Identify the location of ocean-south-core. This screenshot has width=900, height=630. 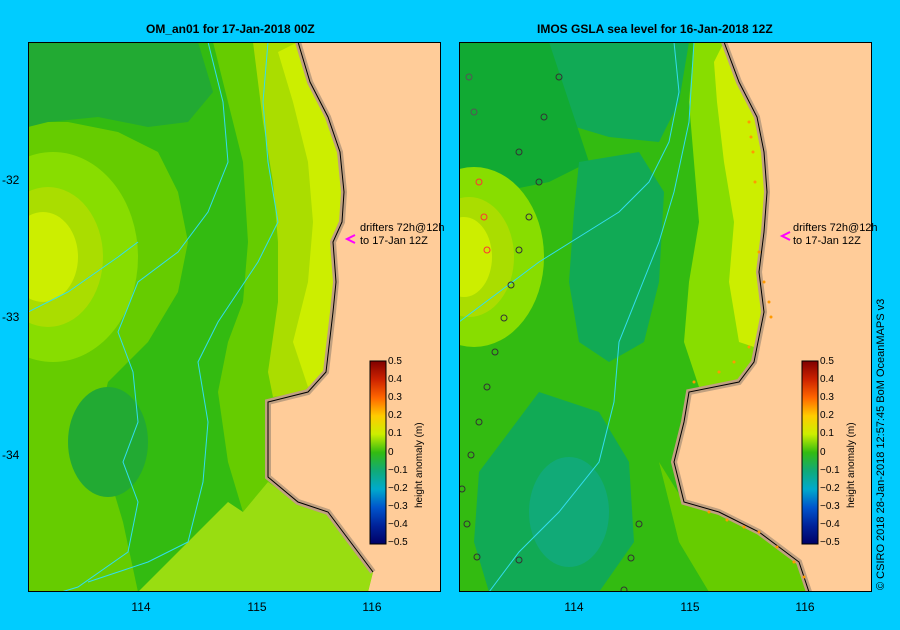
(569, 512).